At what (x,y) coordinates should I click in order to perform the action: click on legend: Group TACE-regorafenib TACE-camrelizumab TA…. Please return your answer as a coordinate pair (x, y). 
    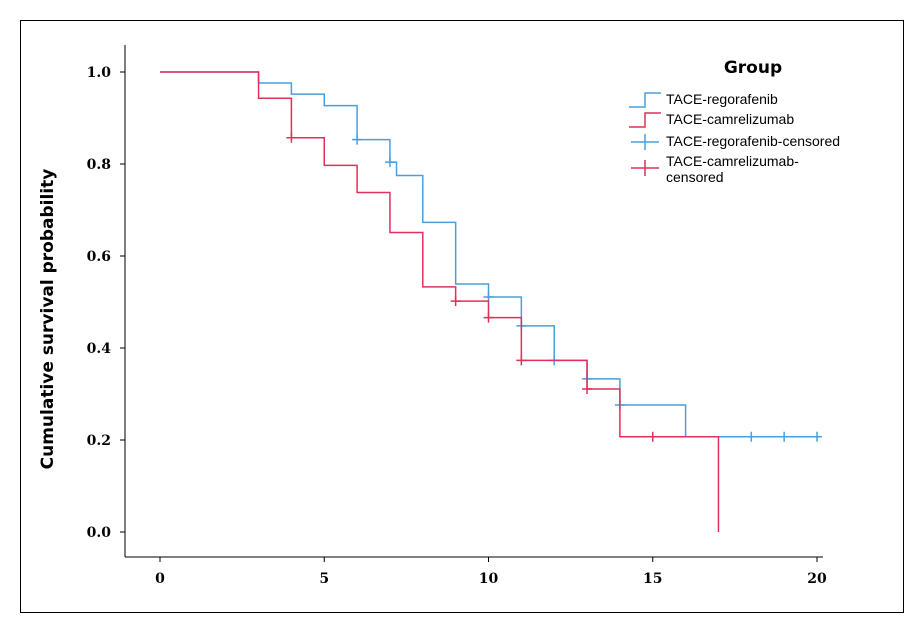
    Looking at the image, I should click on (734, 121).